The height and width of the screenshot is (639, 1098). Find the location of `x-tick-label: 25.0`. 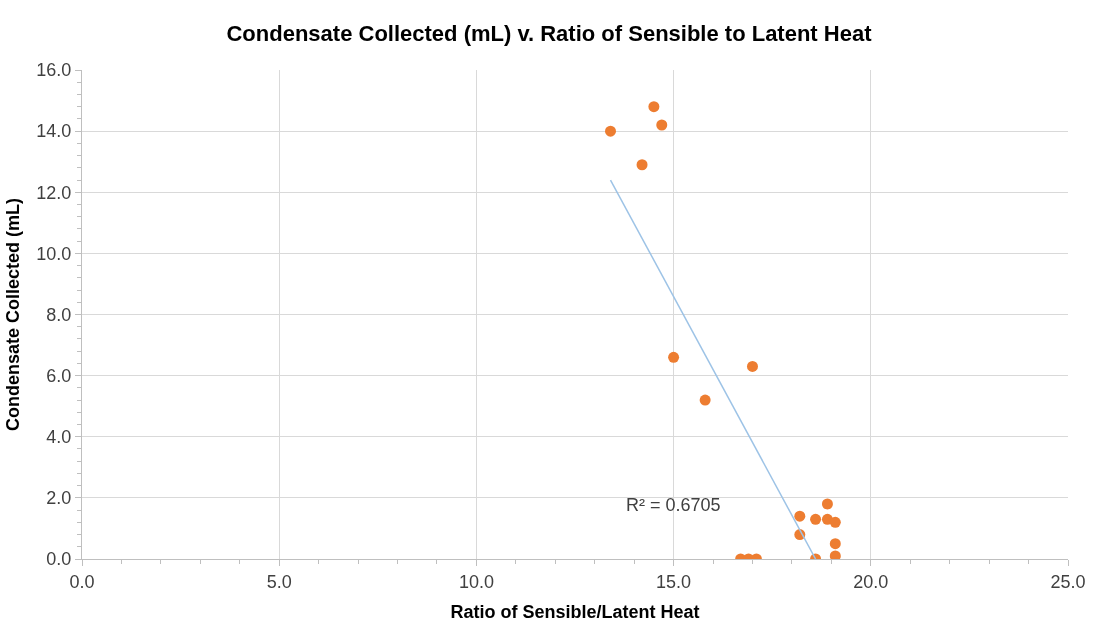

x-tick-label: 25.0 is located at coordinates (1068, 581).